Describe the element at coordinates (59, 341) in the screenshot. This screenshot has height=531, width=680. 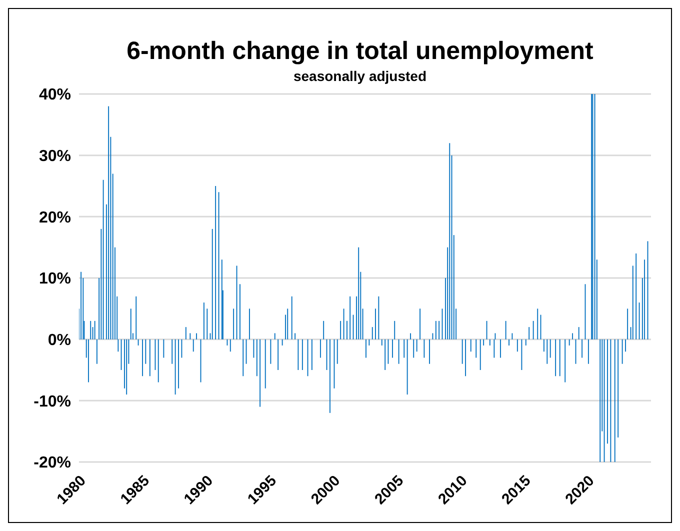
I see `y-tick-label: 0%` at that location.